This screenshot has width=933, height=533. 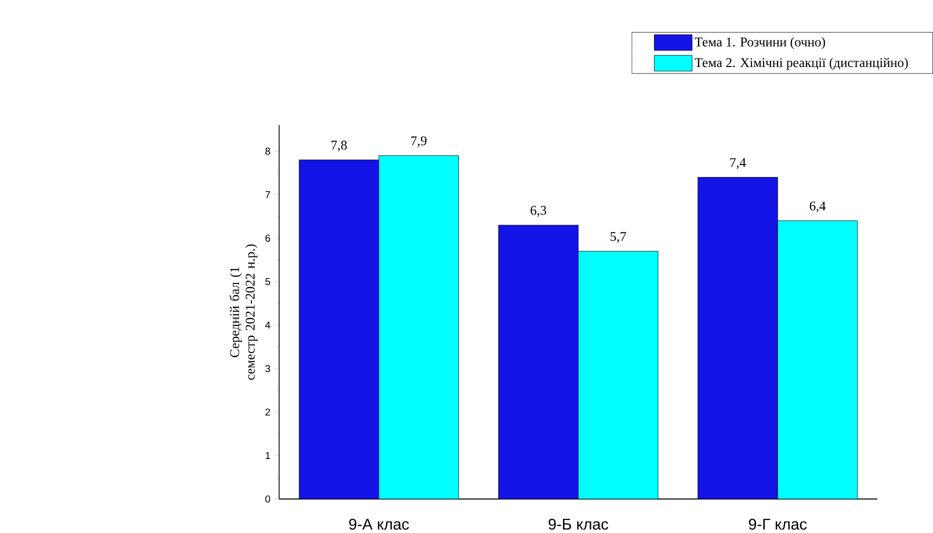 What do you see at coordinates (578, 524) in the screenshot?
I see `x-tick-label: 9-Б клас` at bounding box center [578, 524].